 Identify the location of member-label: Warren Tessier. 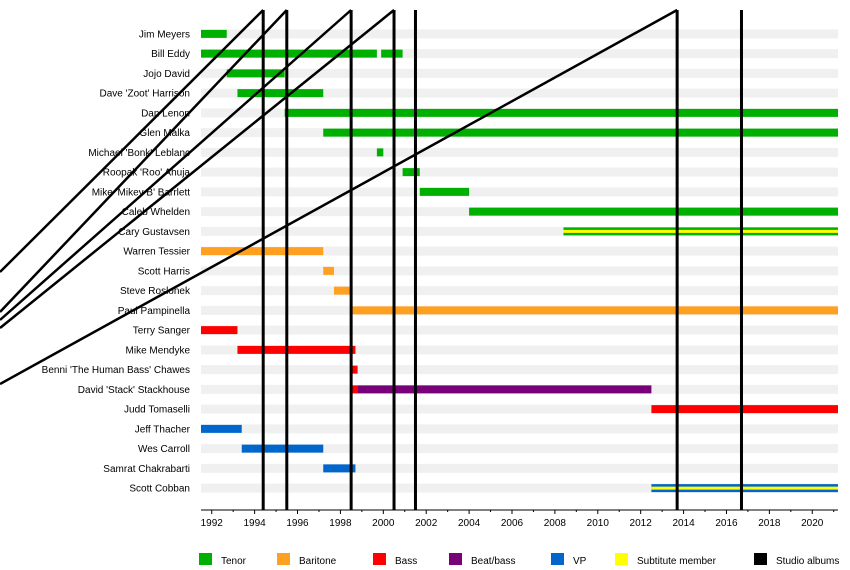
(156, 252).